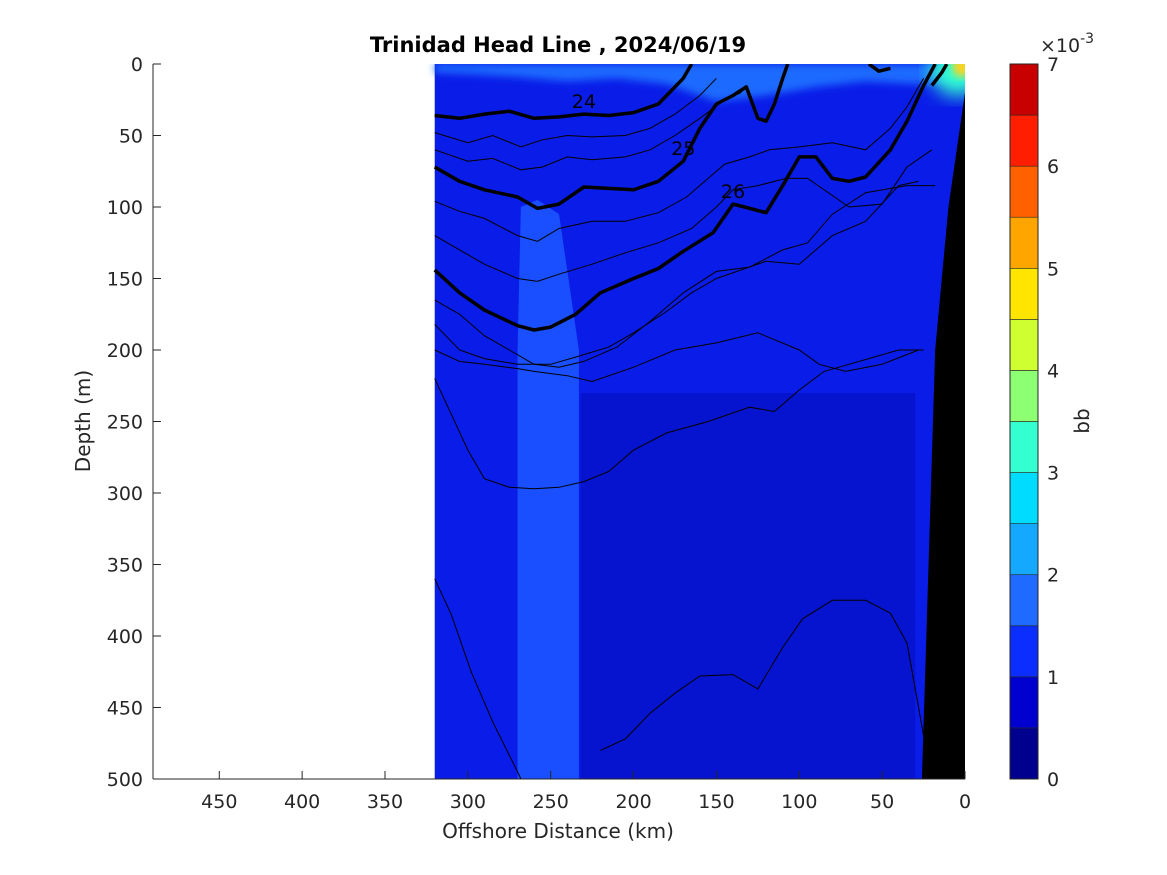  I want to click on x-tick-label: 250, so click(551, 802).